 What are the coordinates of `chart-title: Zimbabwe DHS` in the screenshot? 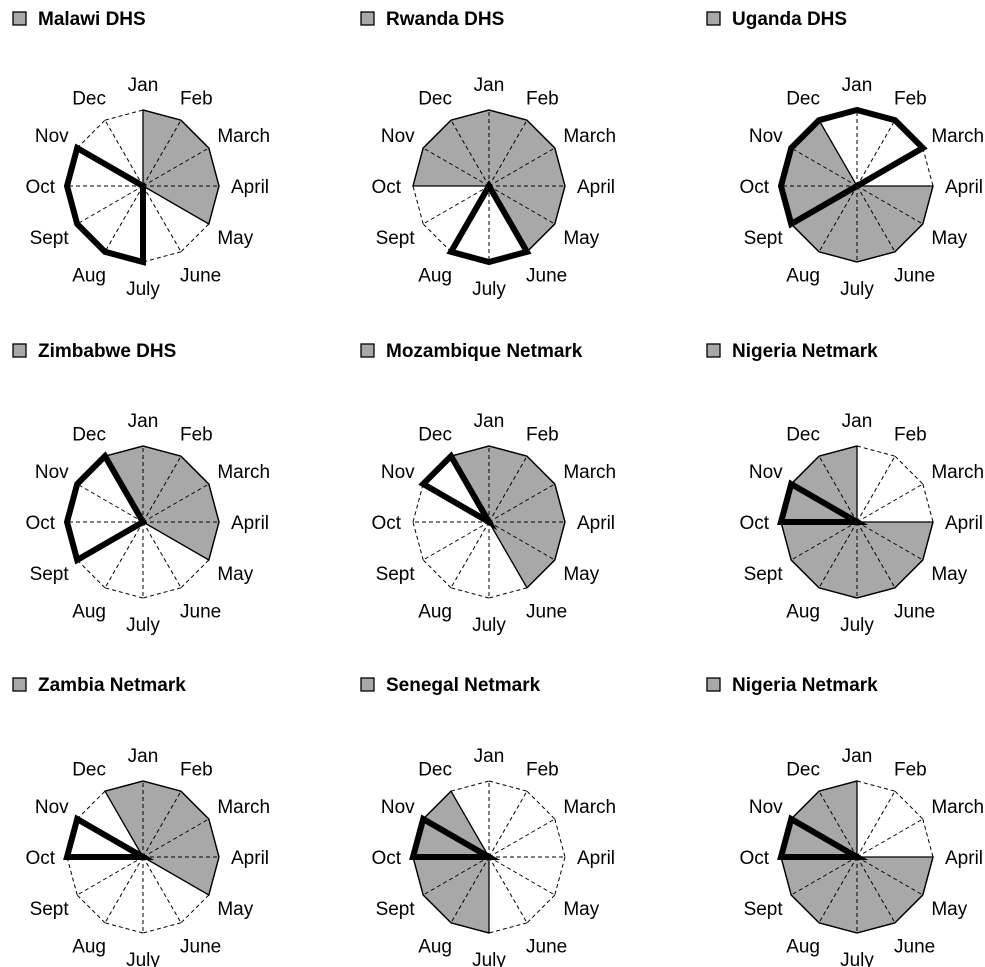 It's located at (107, 351).